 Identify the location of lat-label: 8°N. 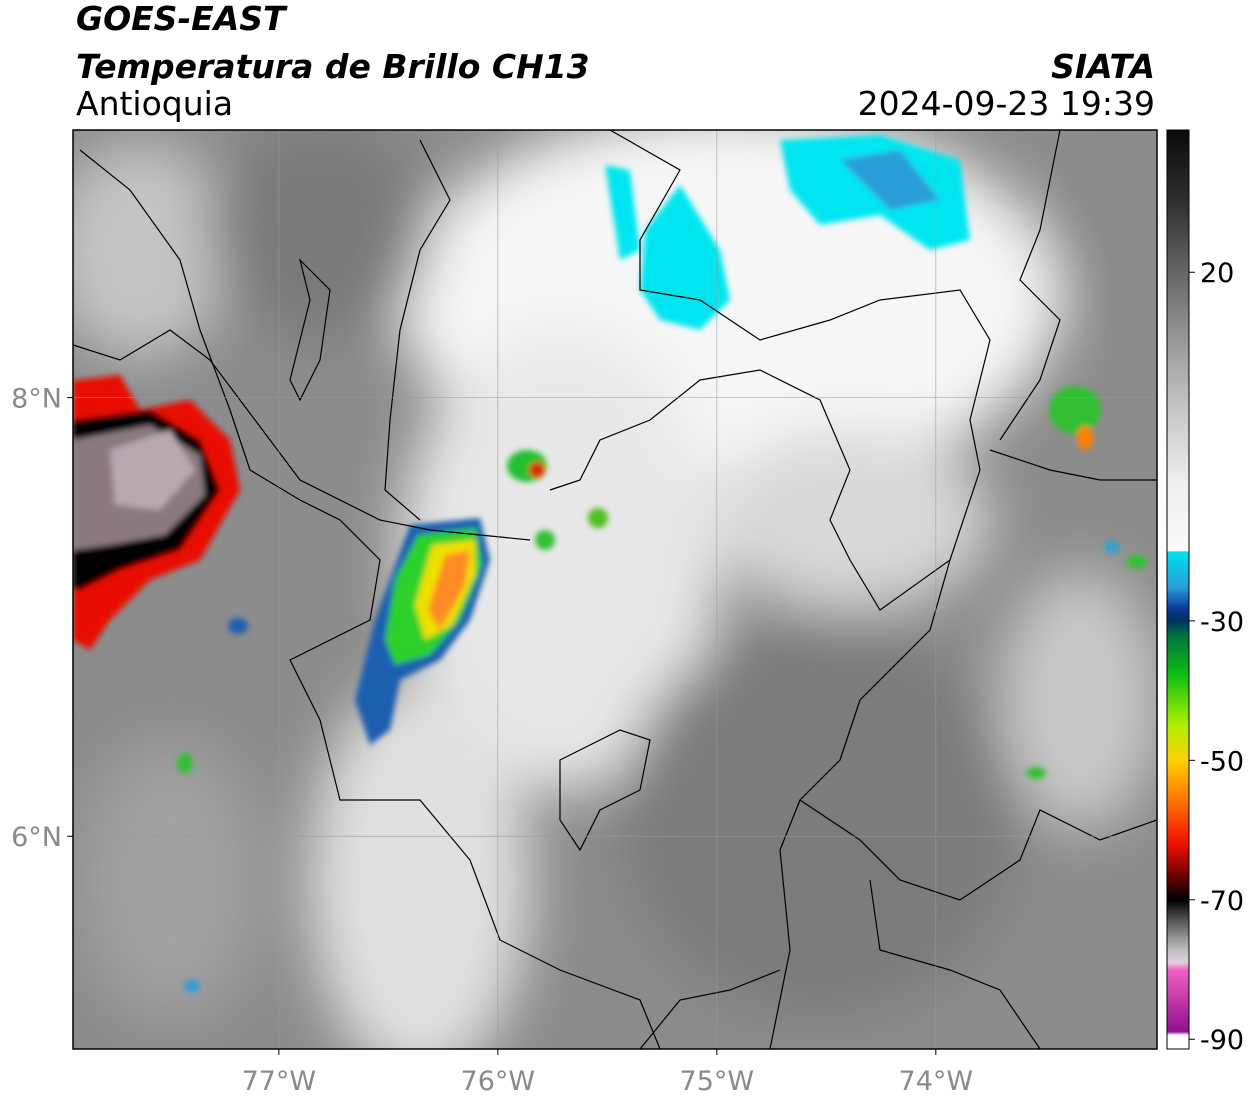
(36, 399).